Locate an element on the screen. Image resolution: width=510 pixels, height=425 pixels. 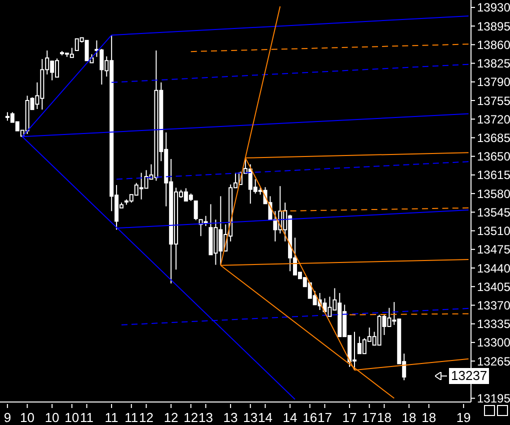
y-tick-label: 13930 is located at coordinates (493, 7).